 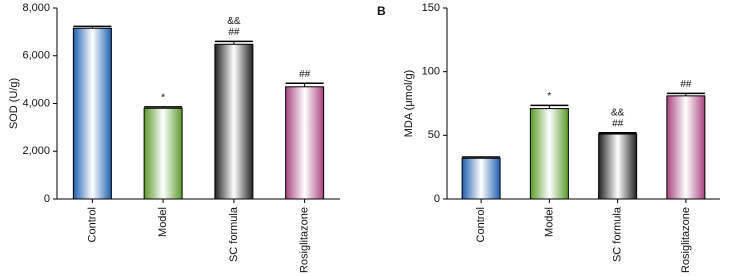 What do you see at coordinates (434, 135) in the screenshot?
I see `y-tick-label: 50` at bounding box center [434, 135].